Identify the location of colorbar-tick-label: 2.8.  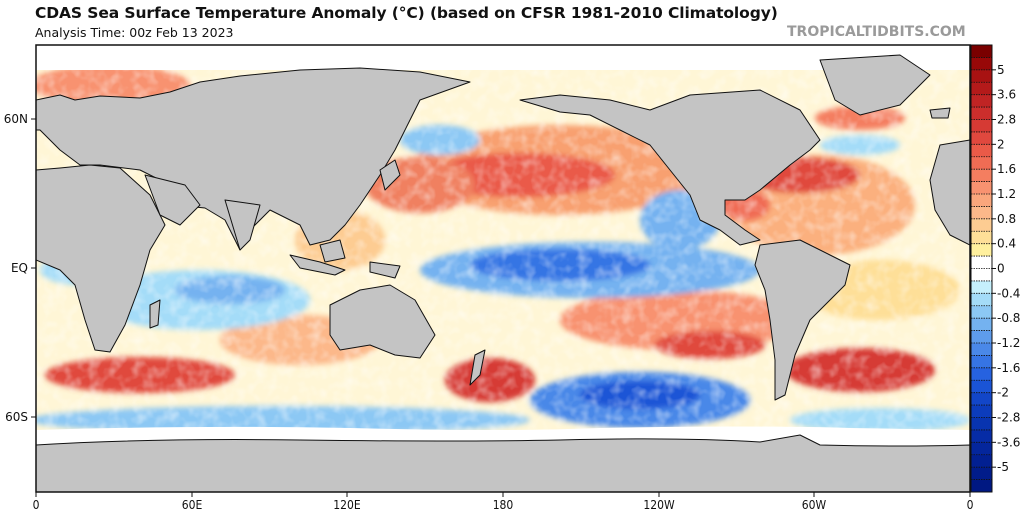
(1006, 120).